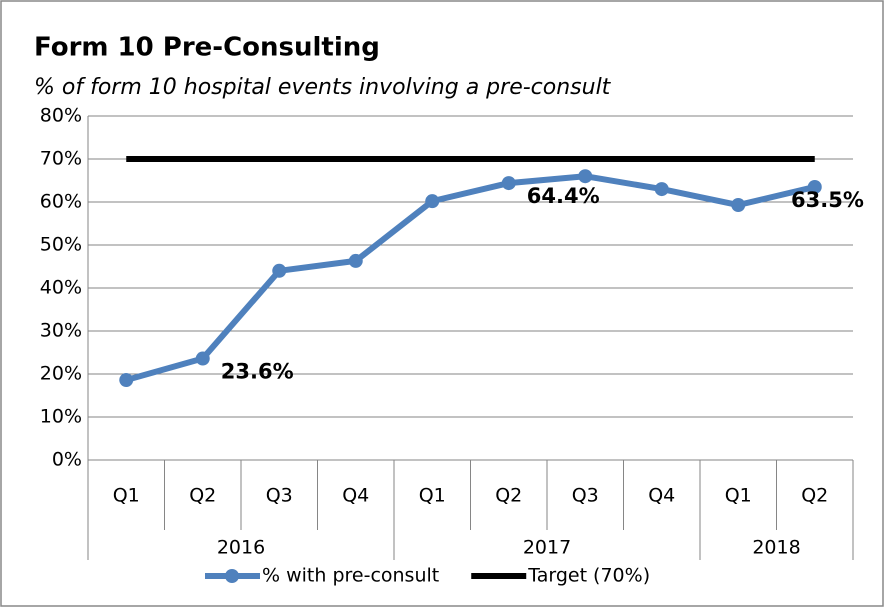 The width and height of the screenshot is (885, 608). Describe the element at coordinates (563, 196) in the screenshot. I see `data-label: 64.4%` at that location.